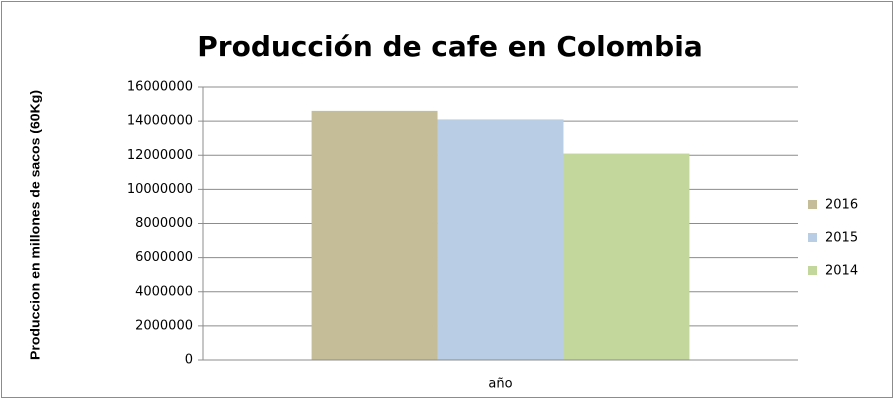 The width and height of the screenshot is (895, 400). What do you see at coordinates (160, 155) in the screenshot?
I see `y-tick-label: 12000000` at bounding box center [160, 155].